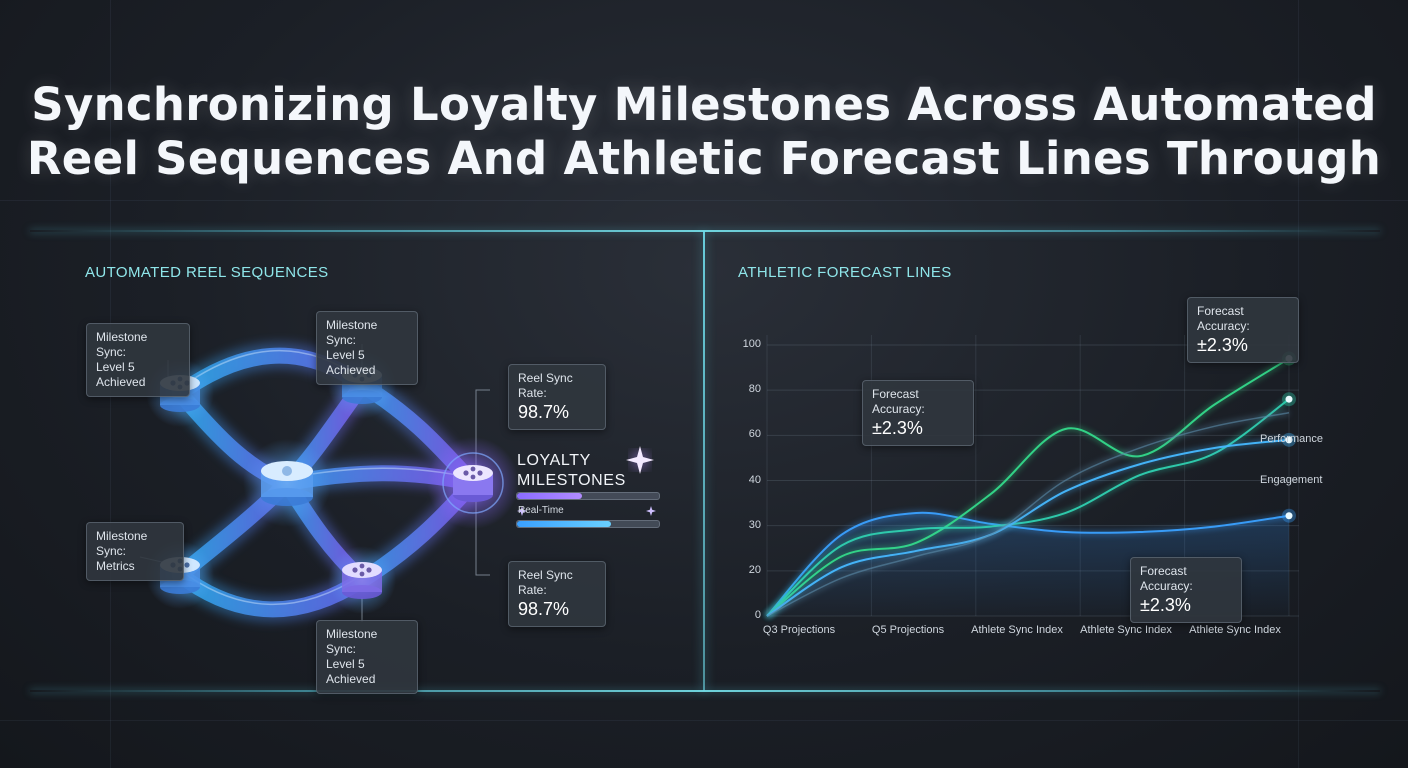  Describe the element at coordinates (207, 272) in the screenshot. I see `reel-sequences-label: AUTOMATED REEL SEQUENCES` at that location.